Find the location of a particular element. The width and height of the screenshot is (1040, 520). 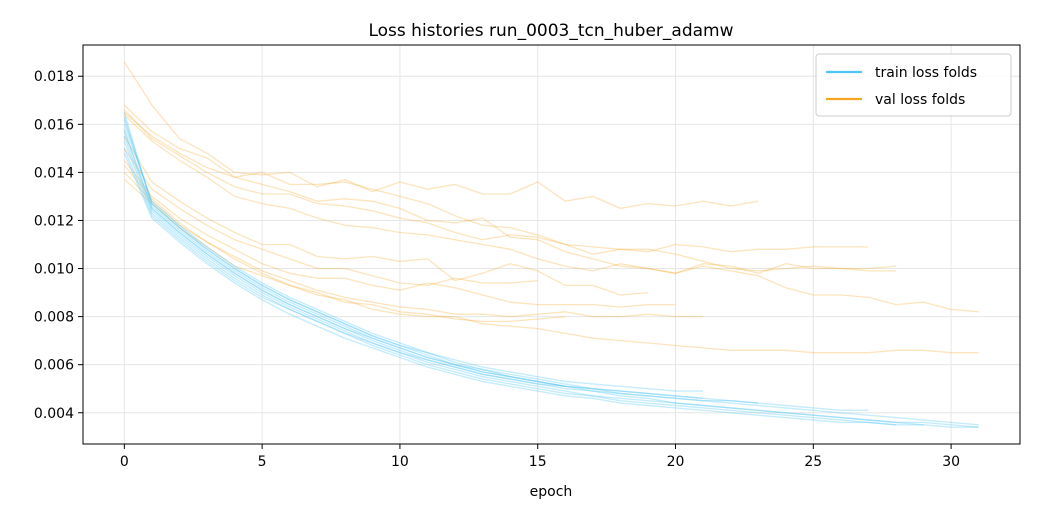

x-tick-label: 30 is located at coordinates (951, 462).